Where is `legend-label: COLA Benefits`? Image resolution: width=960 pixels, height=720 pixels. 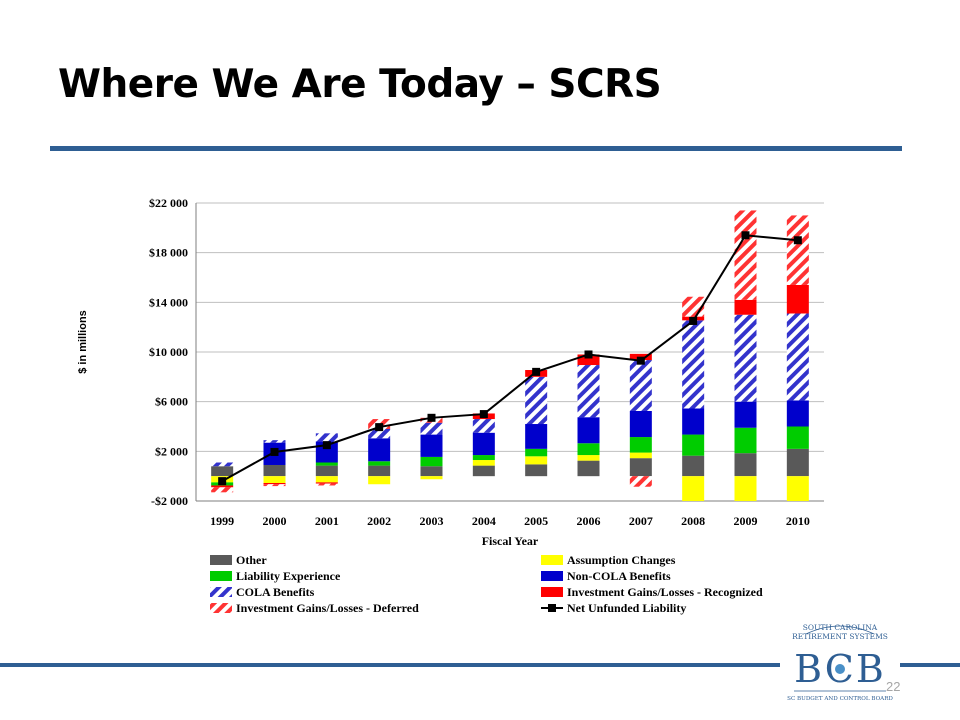 legend-label: COLA Benefits is located at coordinates (275, 592).